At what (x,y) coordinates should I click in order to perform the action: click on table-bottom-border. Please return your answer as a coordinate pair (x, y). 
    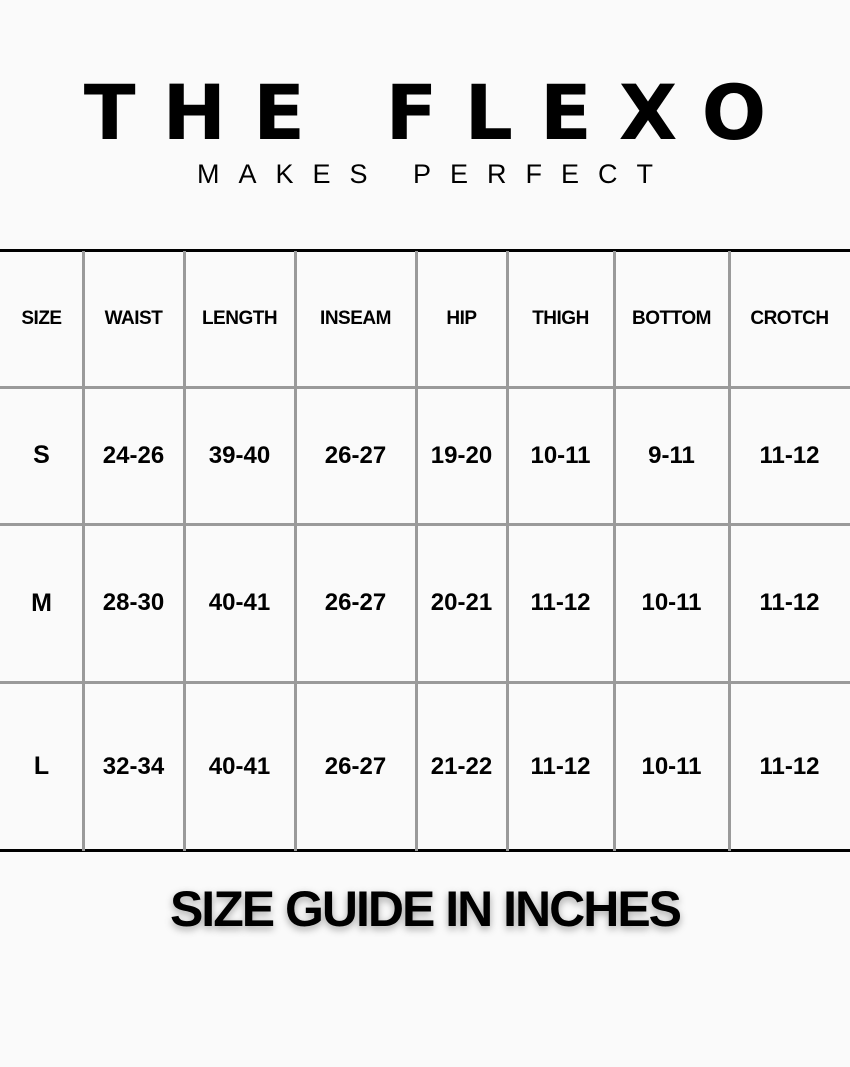
    Looking at the image, I should click on (425, 850).